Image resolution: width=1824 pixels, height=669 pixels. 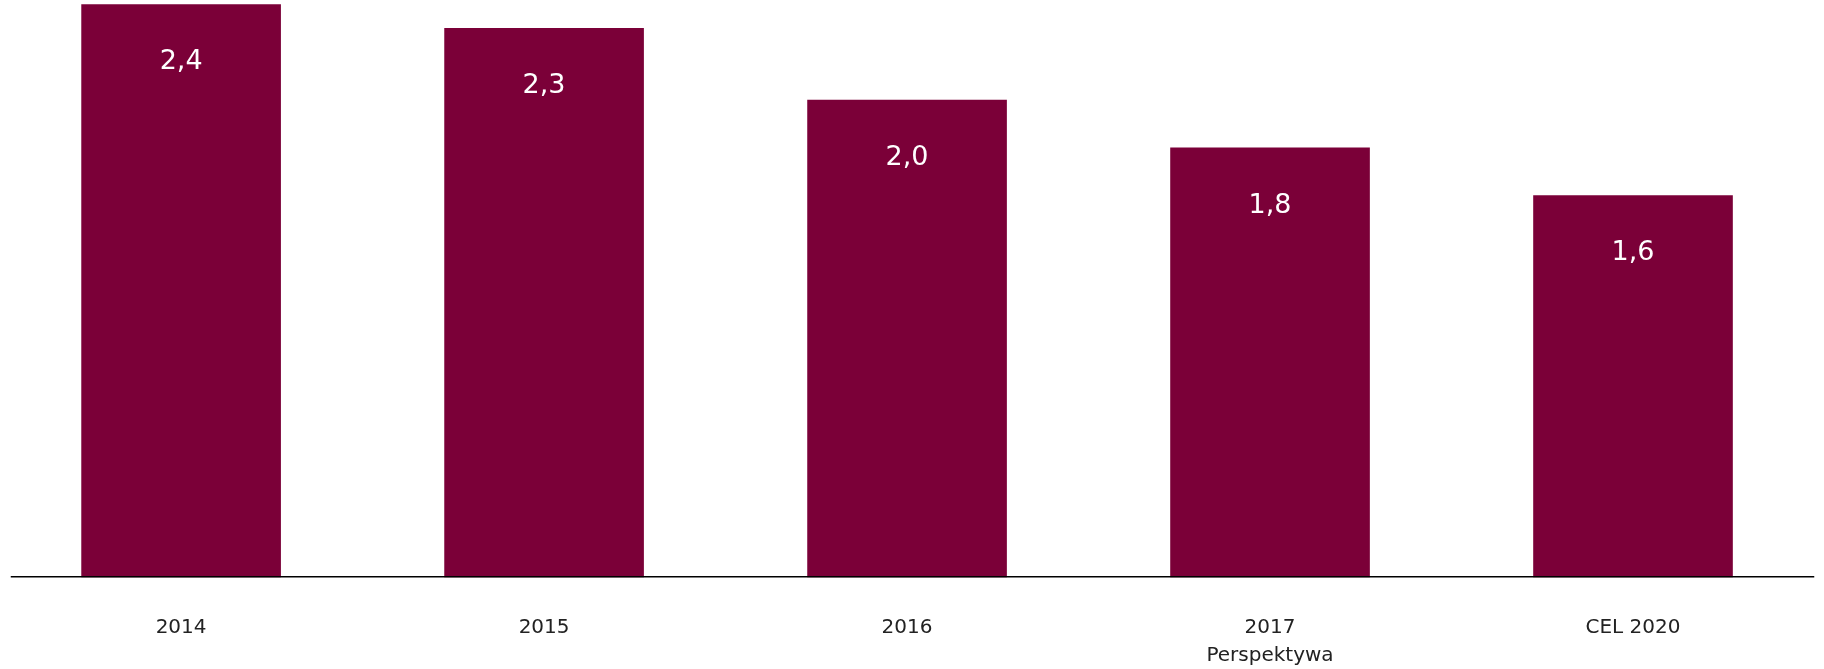 I want to click on x-tick-label: 2014, so click(x=181, y=625).